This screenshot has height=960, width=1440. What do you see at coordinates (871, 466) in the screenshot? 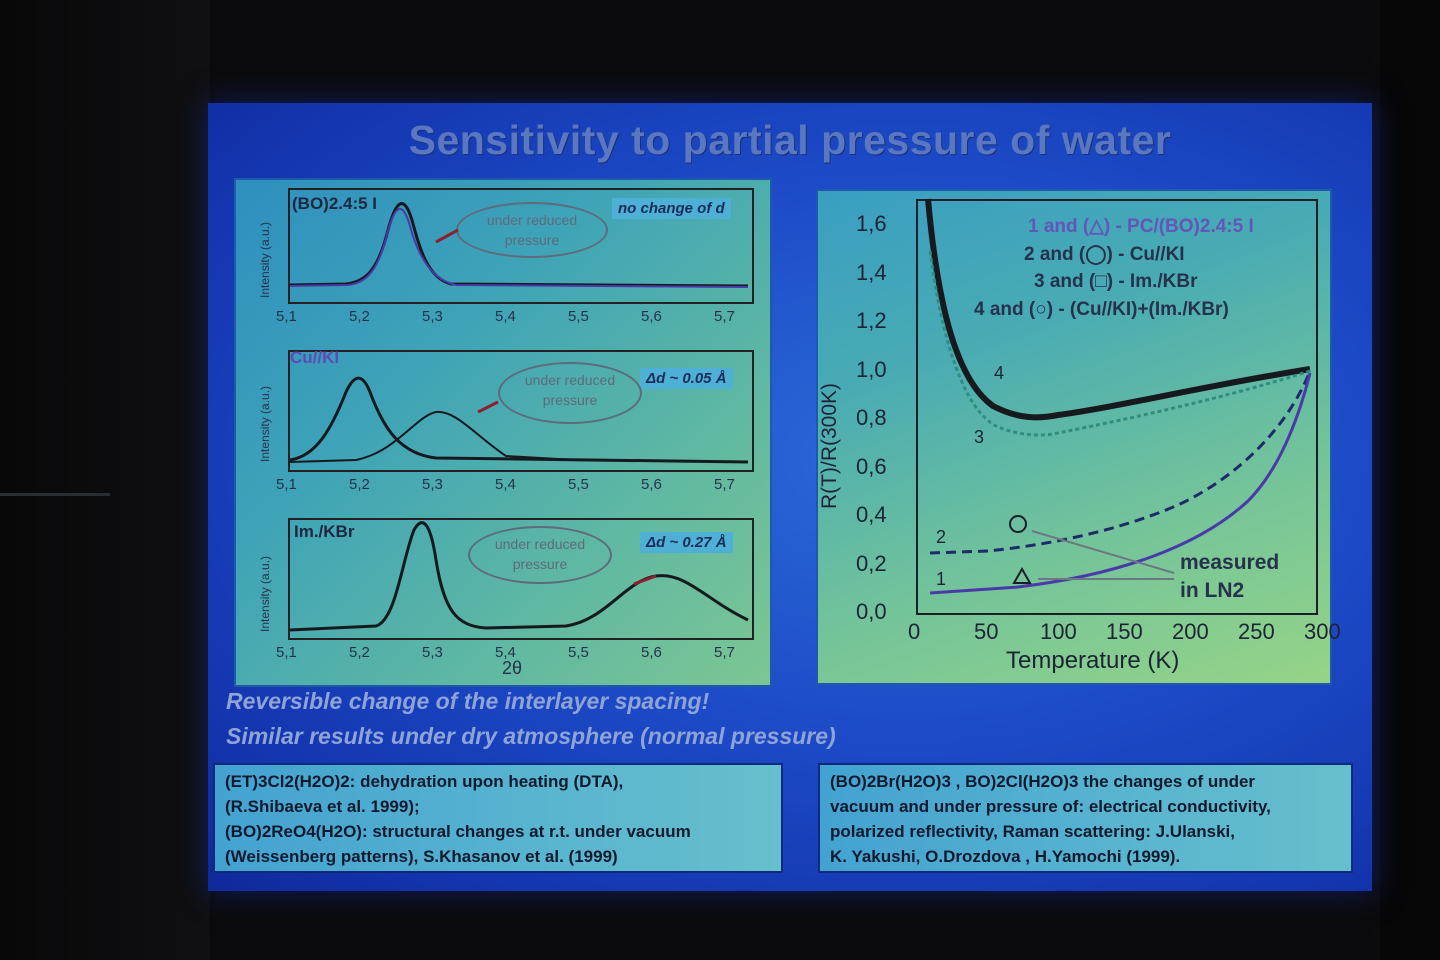
I see `rt-y-tick: 0,6` at bounding box center [871, 466].